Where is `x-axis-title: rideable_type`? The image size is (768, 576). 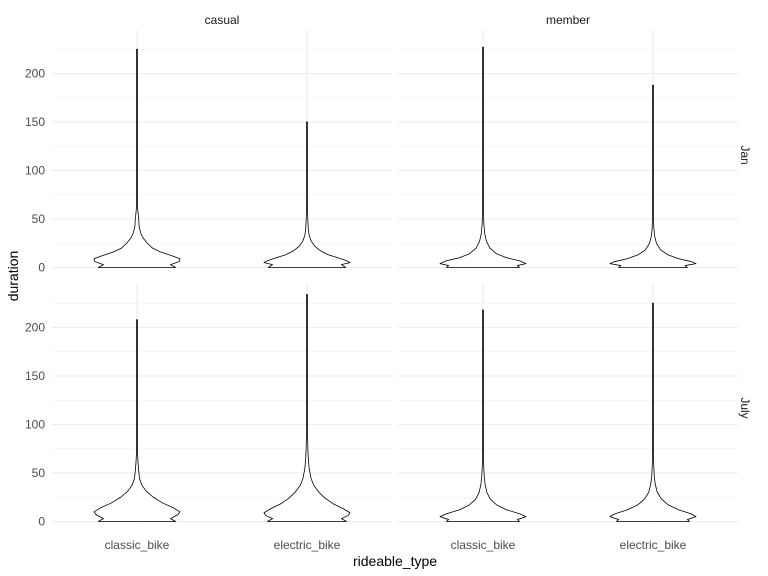 x-axis-title: rideable_type is located at coordinates (395, 561).